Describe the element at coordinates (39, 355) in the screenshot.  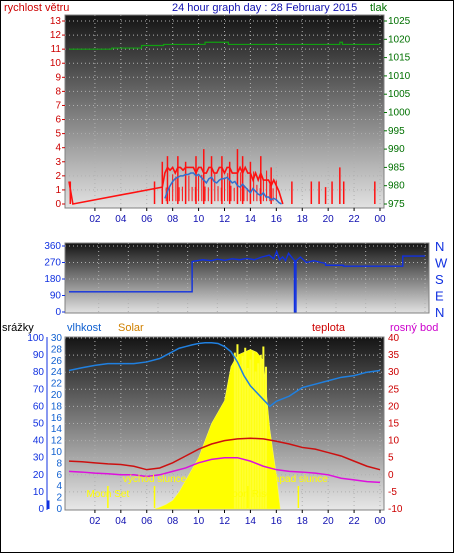
I see `rain-tick-label: 90` at that location.